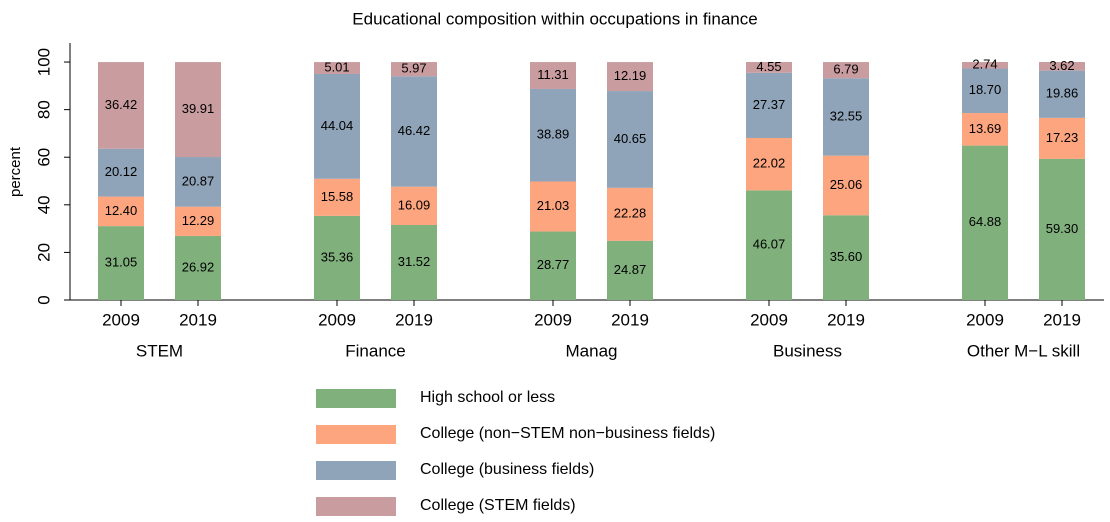 The height and width of the screenshot is (522, 1110). Describe the element at coordinates (159, 350) in the screenshot. I see `group-label: STEM` at that location.